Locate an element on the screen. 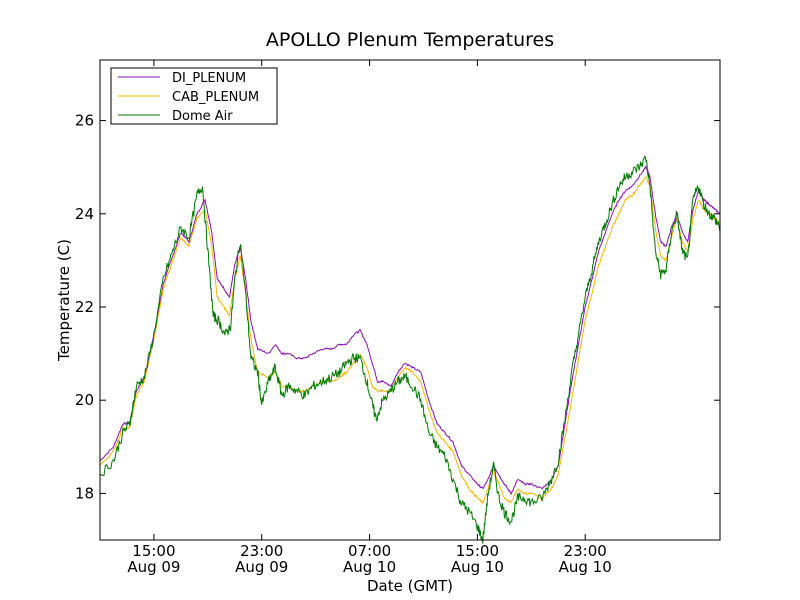 The height and width of the screenshot is (600, 800). x-axis-label: Date (GMT) is located at coordinates (410, 586).